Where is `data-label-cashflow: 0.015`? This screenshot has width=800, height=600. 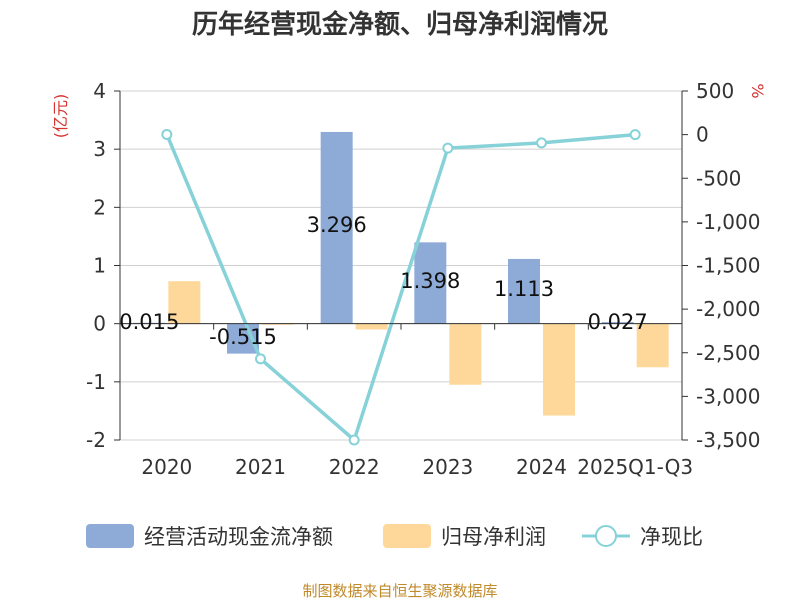
data-label-cashflow: 0.015 is located at coordinates (149, 322).